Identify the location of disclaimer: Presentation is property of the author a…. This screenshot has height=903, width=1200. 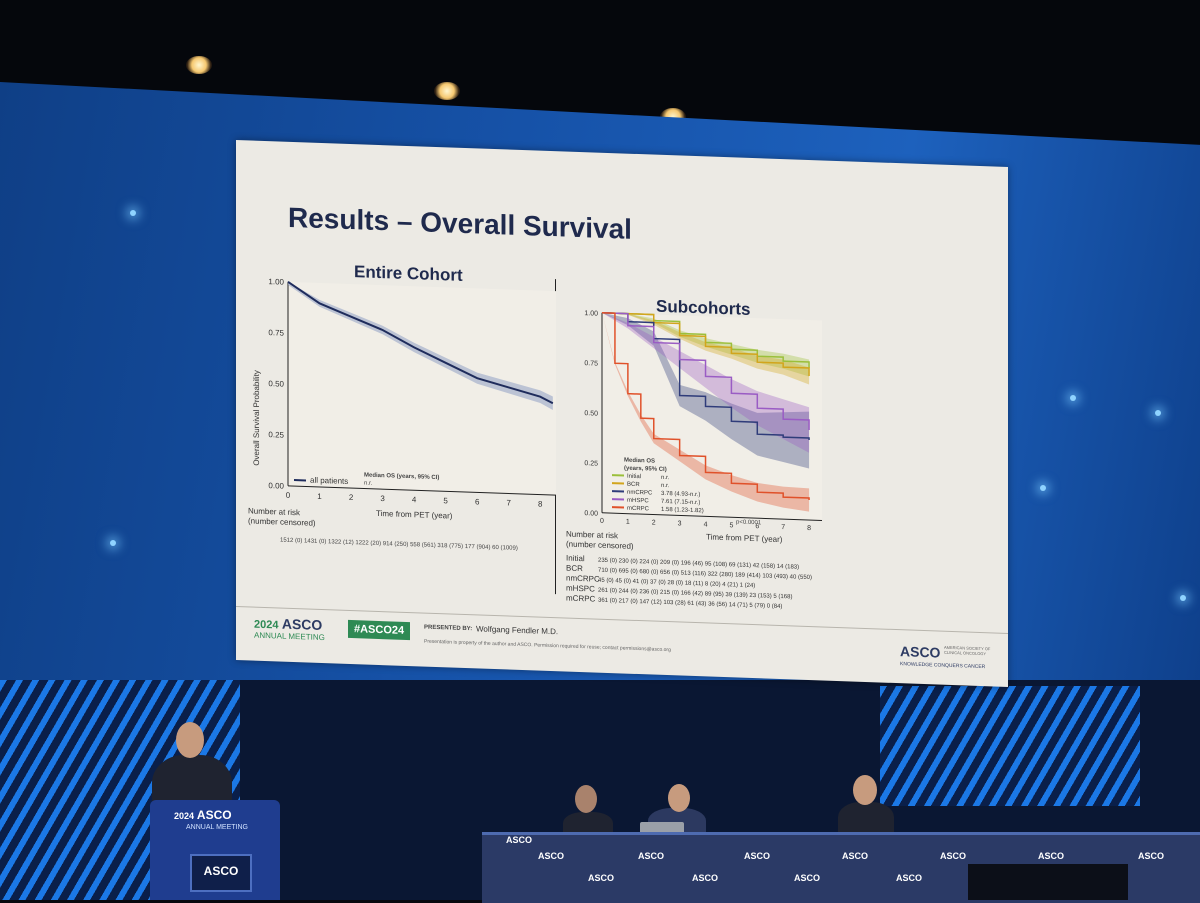
(547, 646).